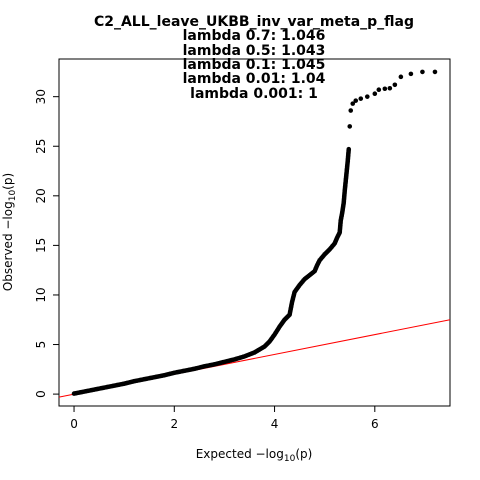  What do you see at coordinates (254, 51) in the screenshot?
I see `title-line: lambda 0.5: 1.043` at bounding box center [254, 51].